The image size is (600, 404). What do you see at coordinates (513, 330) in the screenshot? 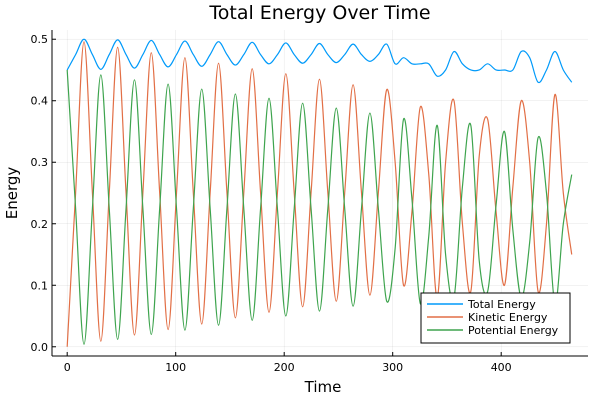
I see `legend-label-potential-energy: Potential Energy` at bounding box center [513, 330].